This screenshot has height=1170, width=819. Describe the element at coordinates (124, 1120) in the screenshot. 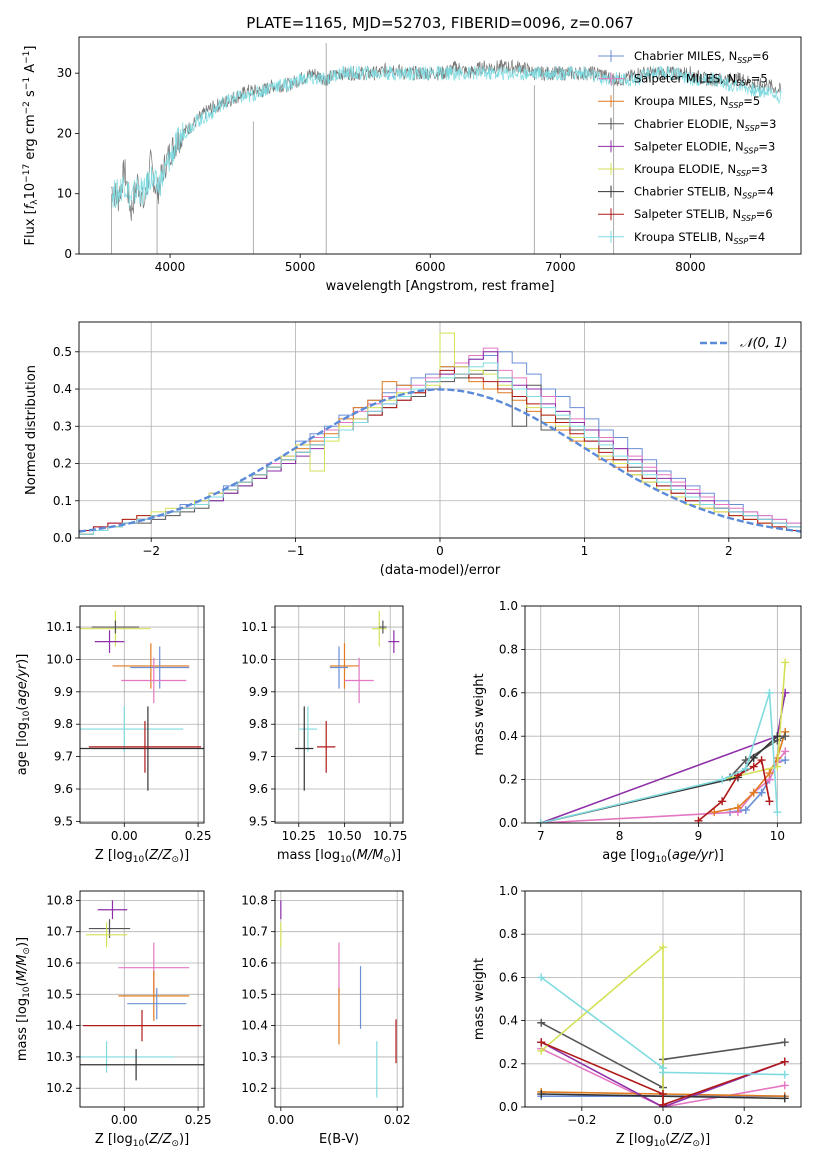

I see `x-tick-label: 0.00` at that location.